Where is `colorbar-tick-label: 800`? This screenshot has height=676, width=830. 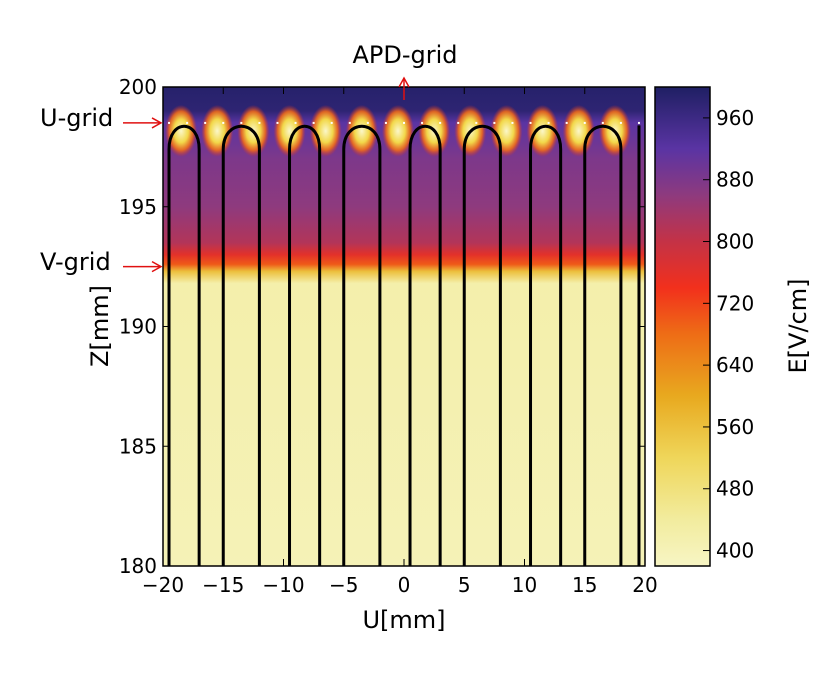 colorbar-tick-label: 800 is located at coordinates (735, 242).